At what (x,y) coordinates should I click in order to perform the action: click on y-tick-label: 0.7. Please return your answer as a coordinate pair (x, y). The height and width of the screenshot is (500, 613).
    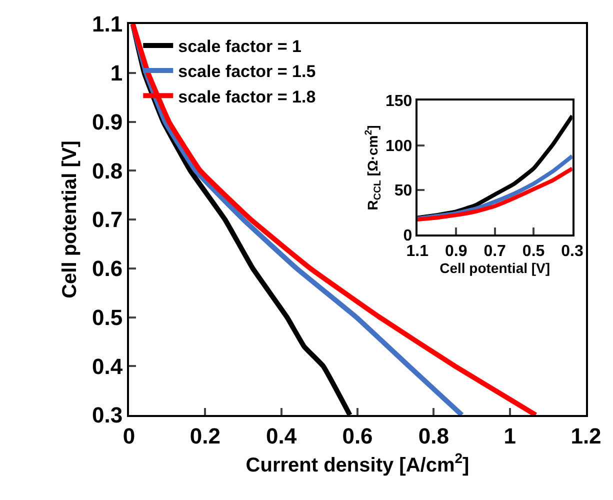
    Looking at the image, I should click on (107, 219).